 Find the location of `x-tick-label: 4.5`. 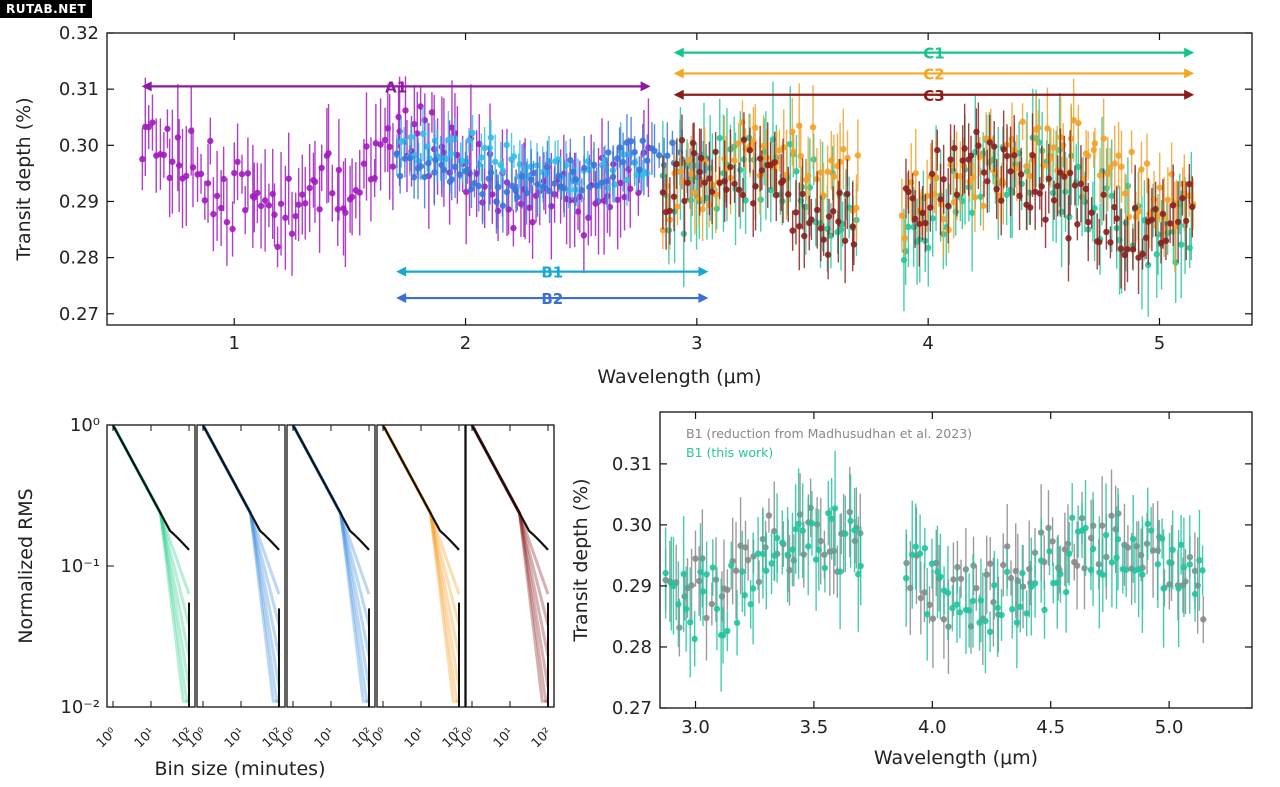

x-tick-label: 4.5 is located at coordinates (1050, 727).